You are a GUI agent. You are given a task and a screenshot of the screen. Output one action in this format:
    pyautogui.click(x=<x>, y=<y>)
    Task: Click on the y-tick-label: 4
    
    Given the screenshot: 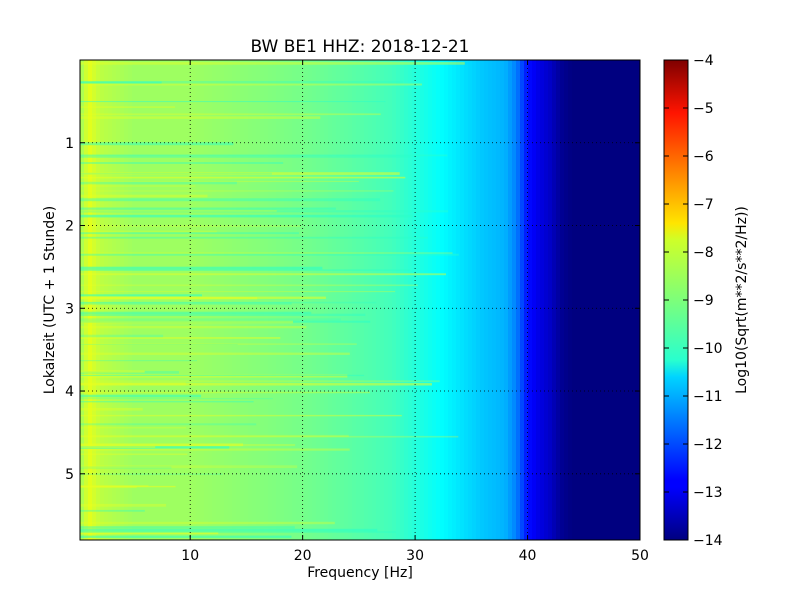 What is the action you would take?
    pyautogui.click(x=69, y=392)
    